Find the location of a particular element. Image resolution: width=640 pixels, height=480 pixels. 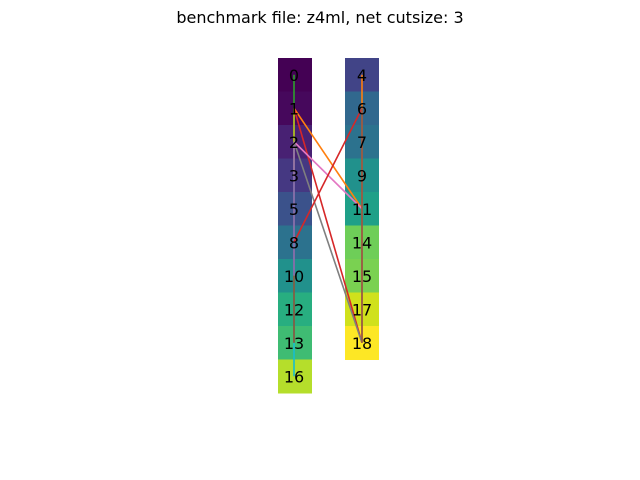

node-label-10: 10 is located at coordinates (294, 276).